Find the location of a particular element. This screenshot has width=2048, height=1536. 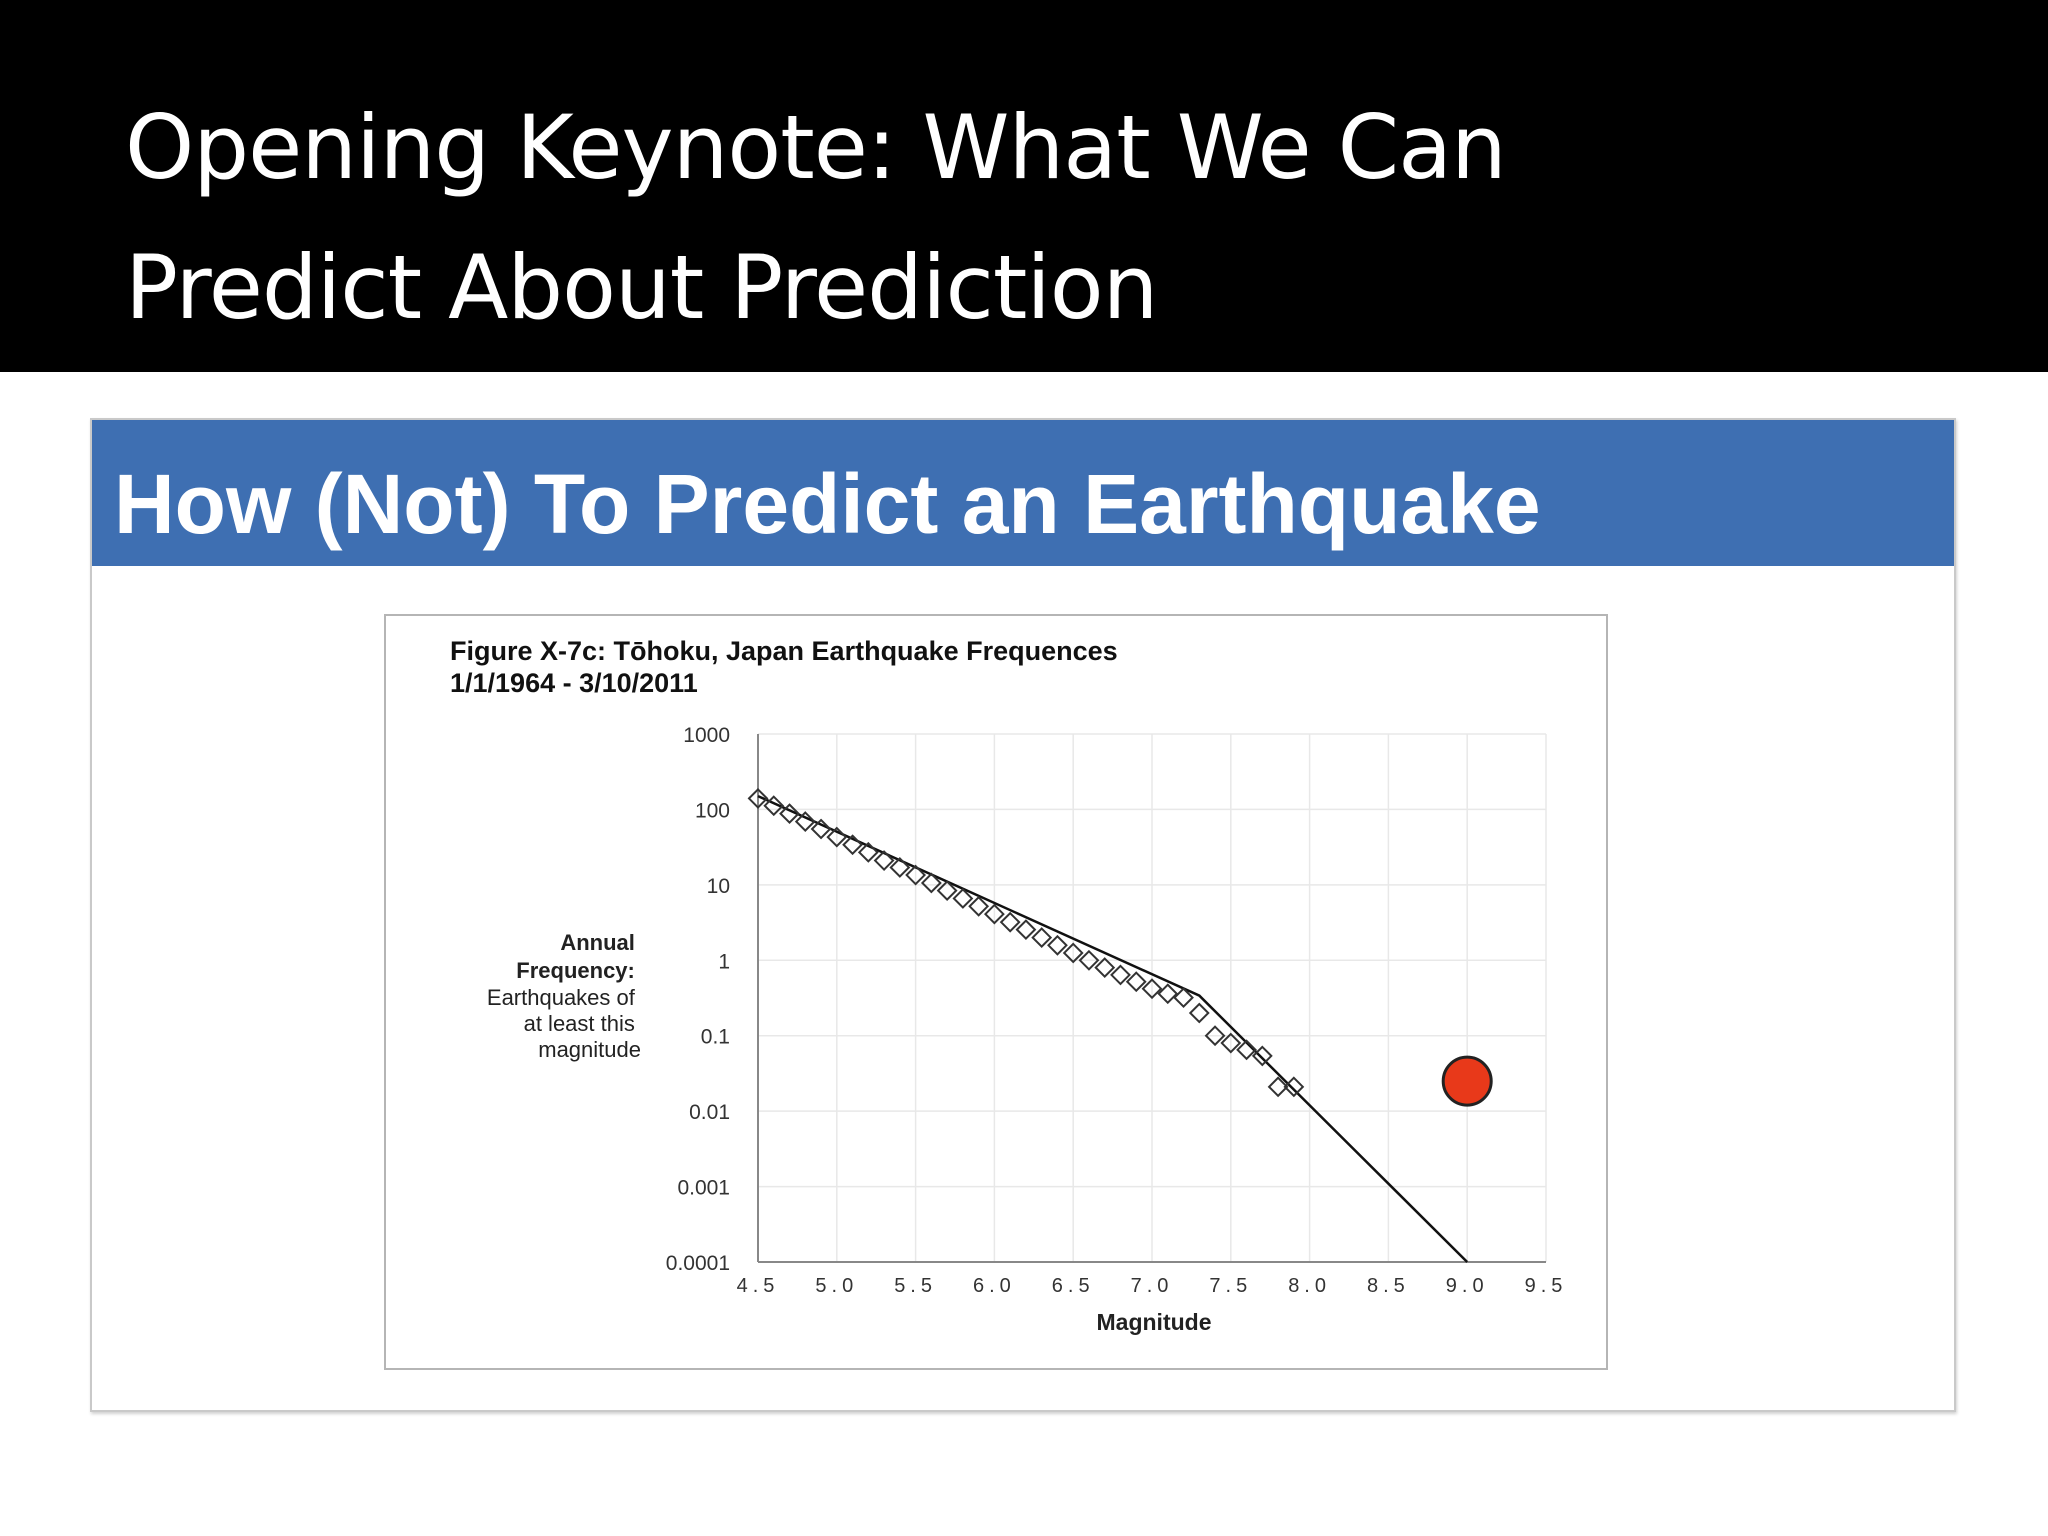

y-tick-label: 0.001 is located at coordinates (703, 1188).